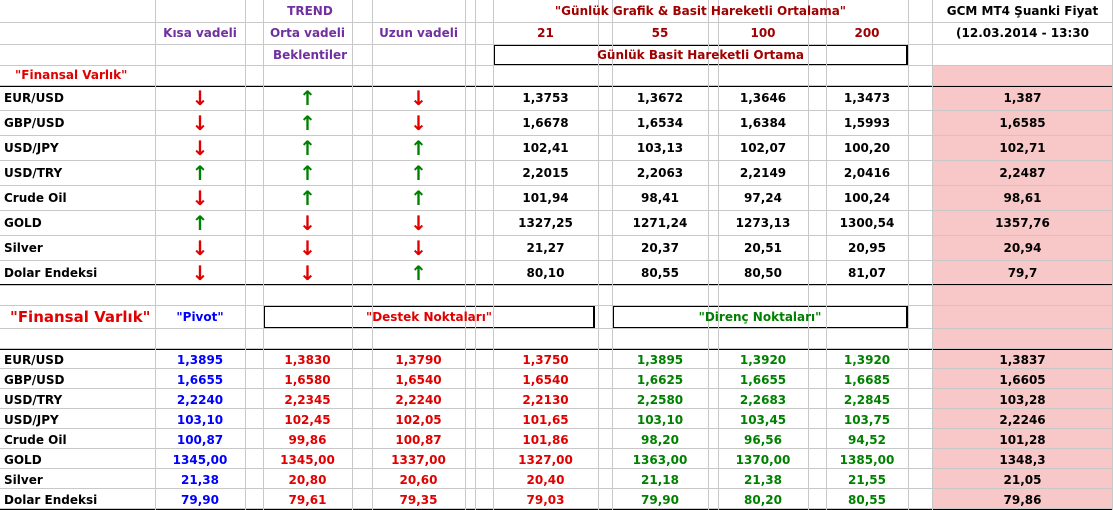 The width and height of the screenshot is (1113, 510). I want to click on support-value: 20,40, so click(545, 480).